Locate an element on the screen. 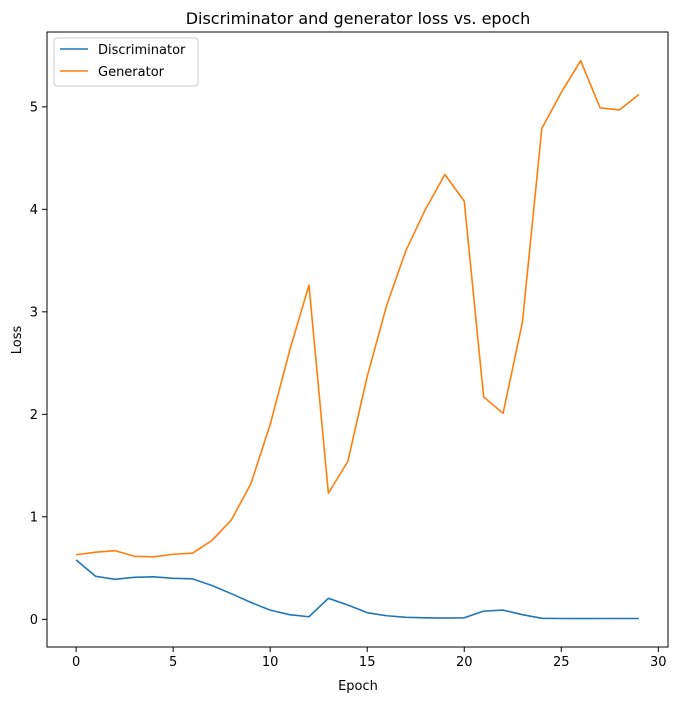 This screenshot has height=701, width=678. x-axis: 0 5 10 15 20 25 30 is located at coordinates (369, 658).